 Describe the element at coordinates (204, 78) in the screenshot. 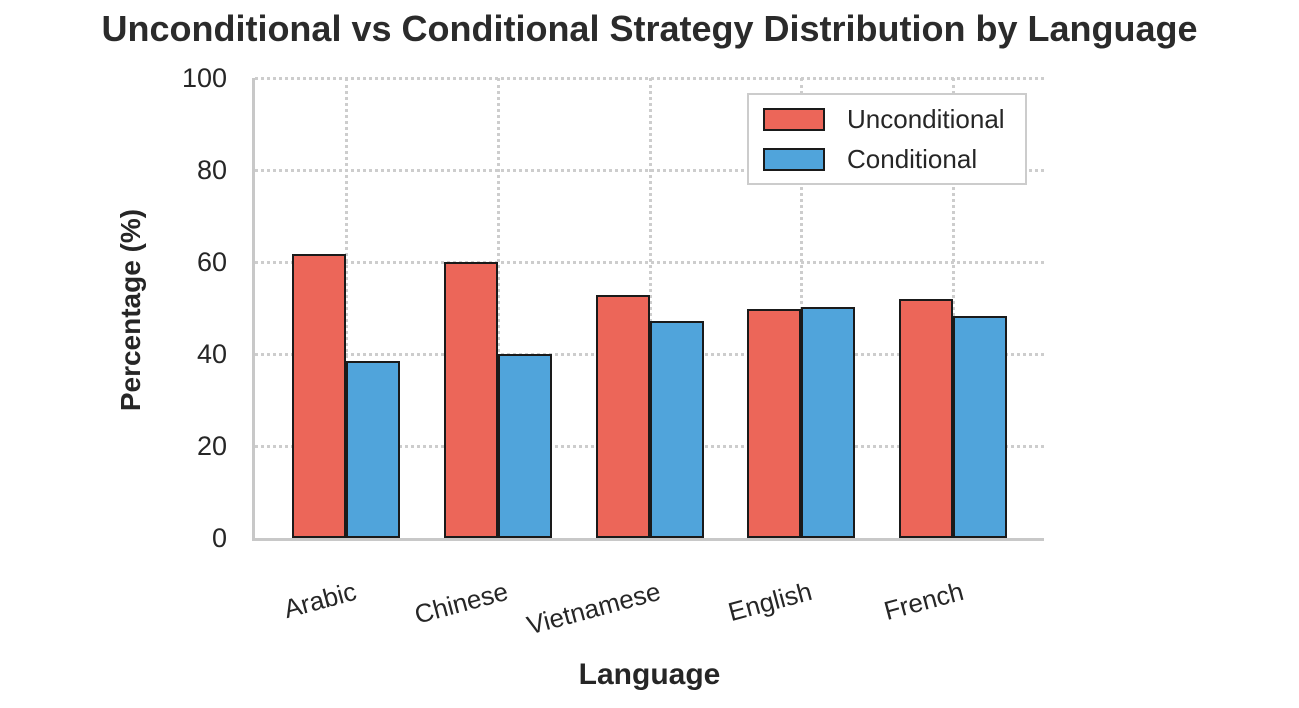

I see `y-tick-100: 100` at that location.